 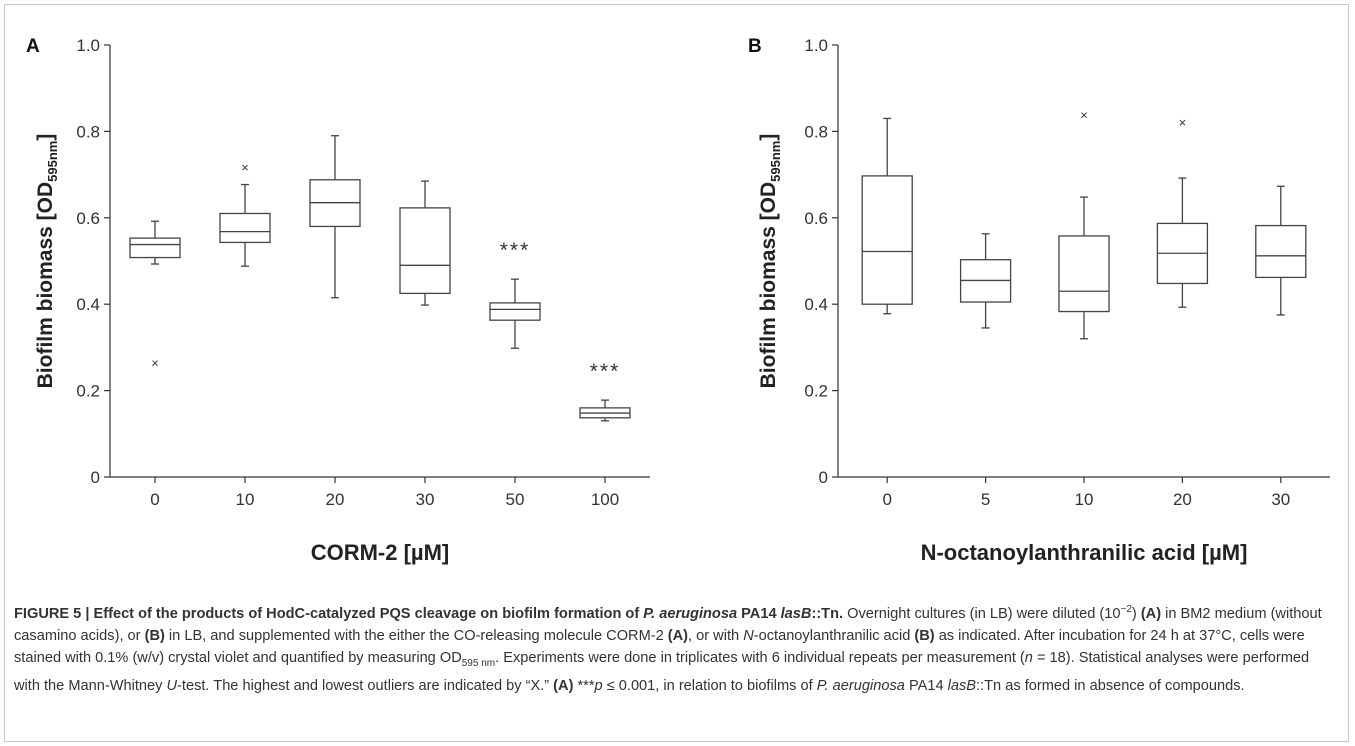 I want to click on panel-letter: B, so click(x=755, y=46).